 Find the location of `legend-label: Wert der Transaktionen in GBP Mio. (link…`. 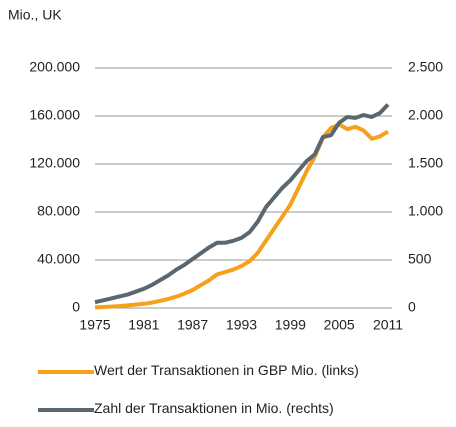

legend-label: Wert der Transaktionen in GBP Mio. (link… is located at coordinates (226, 370).